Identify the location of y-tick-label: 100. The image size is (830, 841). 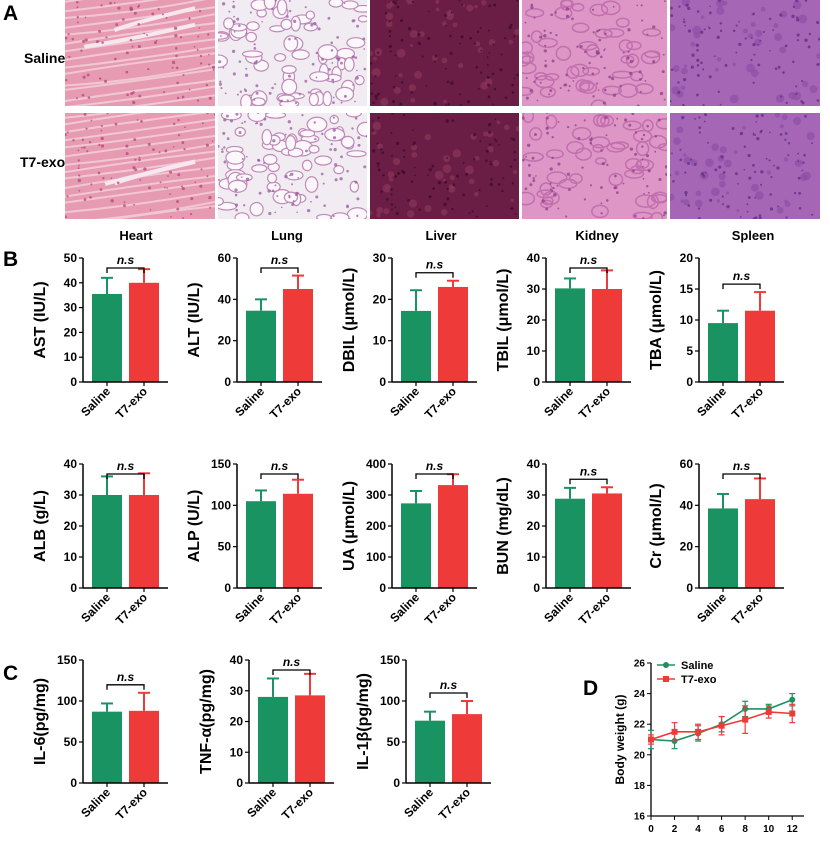
(390, 701).